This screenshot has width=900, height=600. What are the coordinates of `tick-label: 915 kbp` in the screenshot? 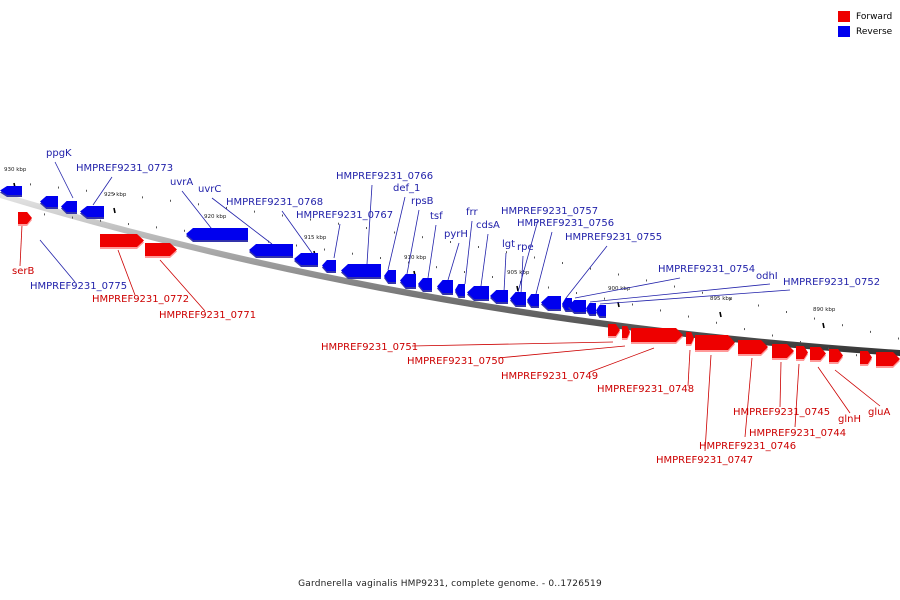 It's located at (315, 238).